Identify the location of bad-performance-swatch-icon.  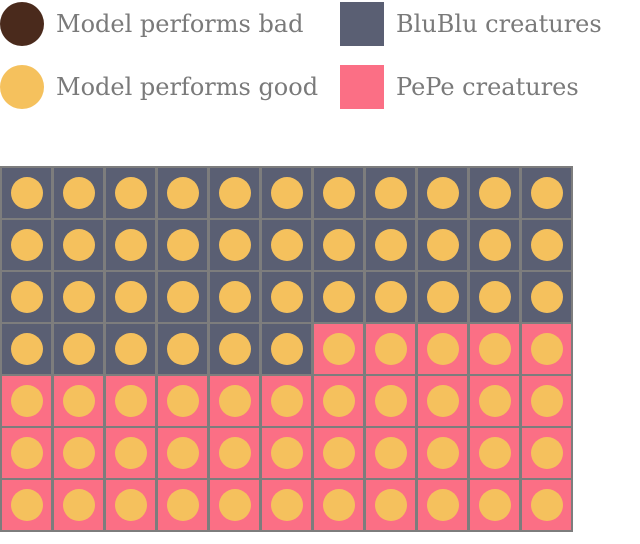
(22, 24).